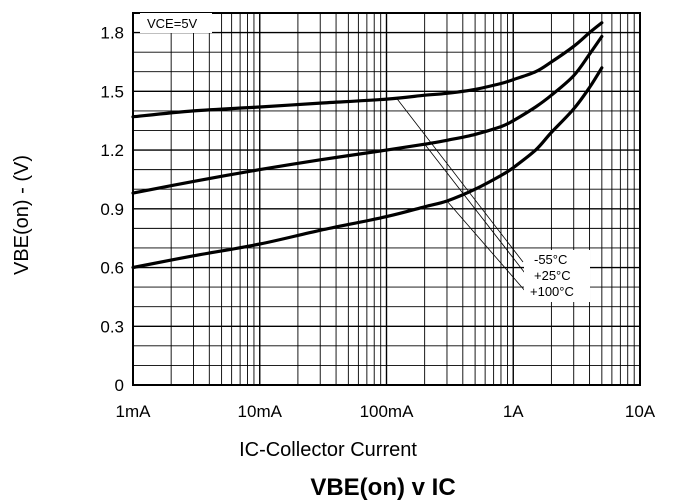  I want to click on x-tick-labels: 1mA 10mA 100mA 1A 10A, so click(386, 411).